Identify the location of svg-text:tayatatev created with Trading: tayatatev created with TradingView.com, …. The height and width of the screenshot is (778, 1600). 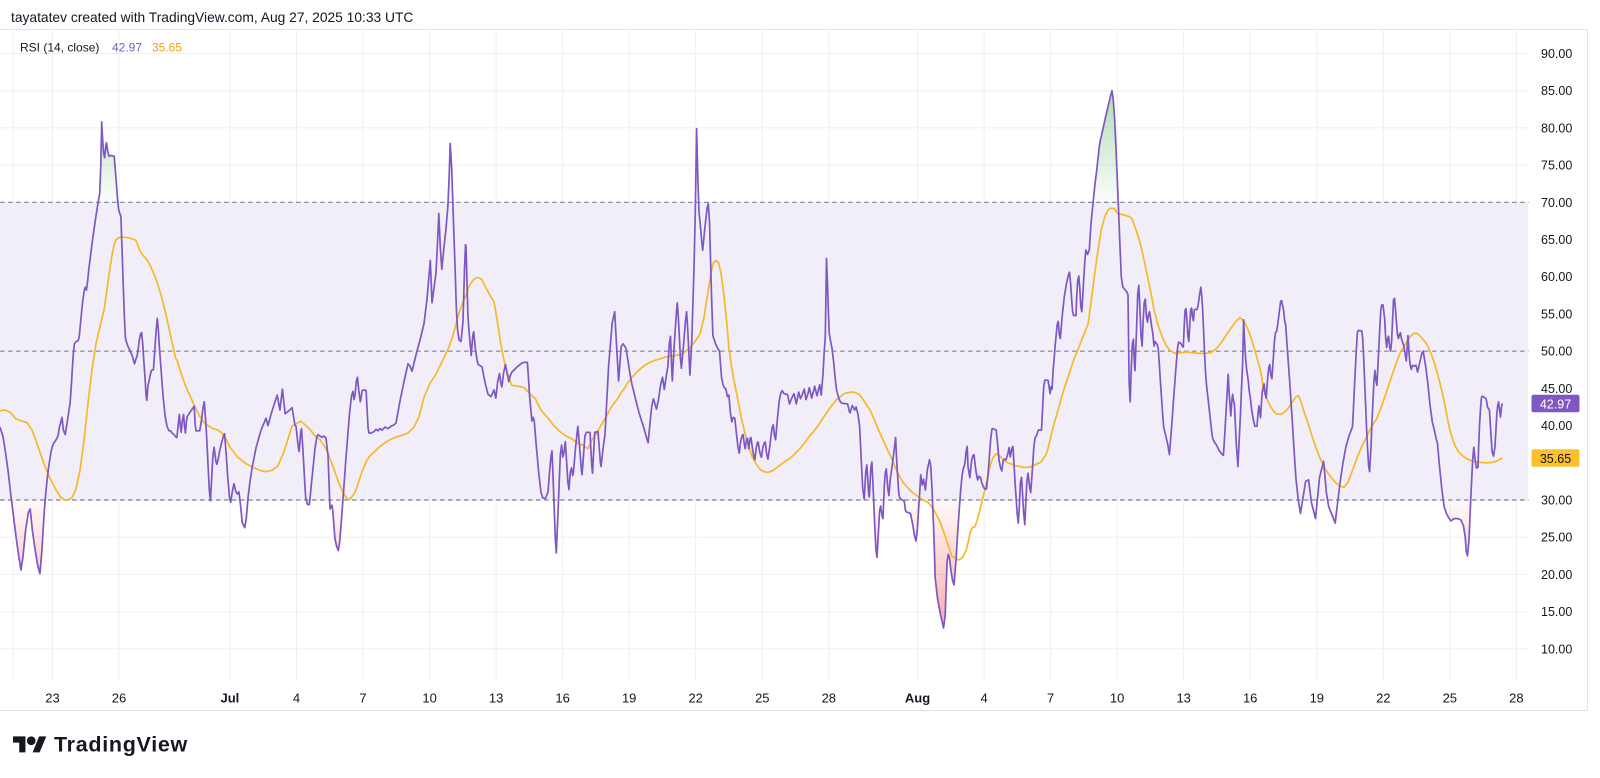
(212, 17).